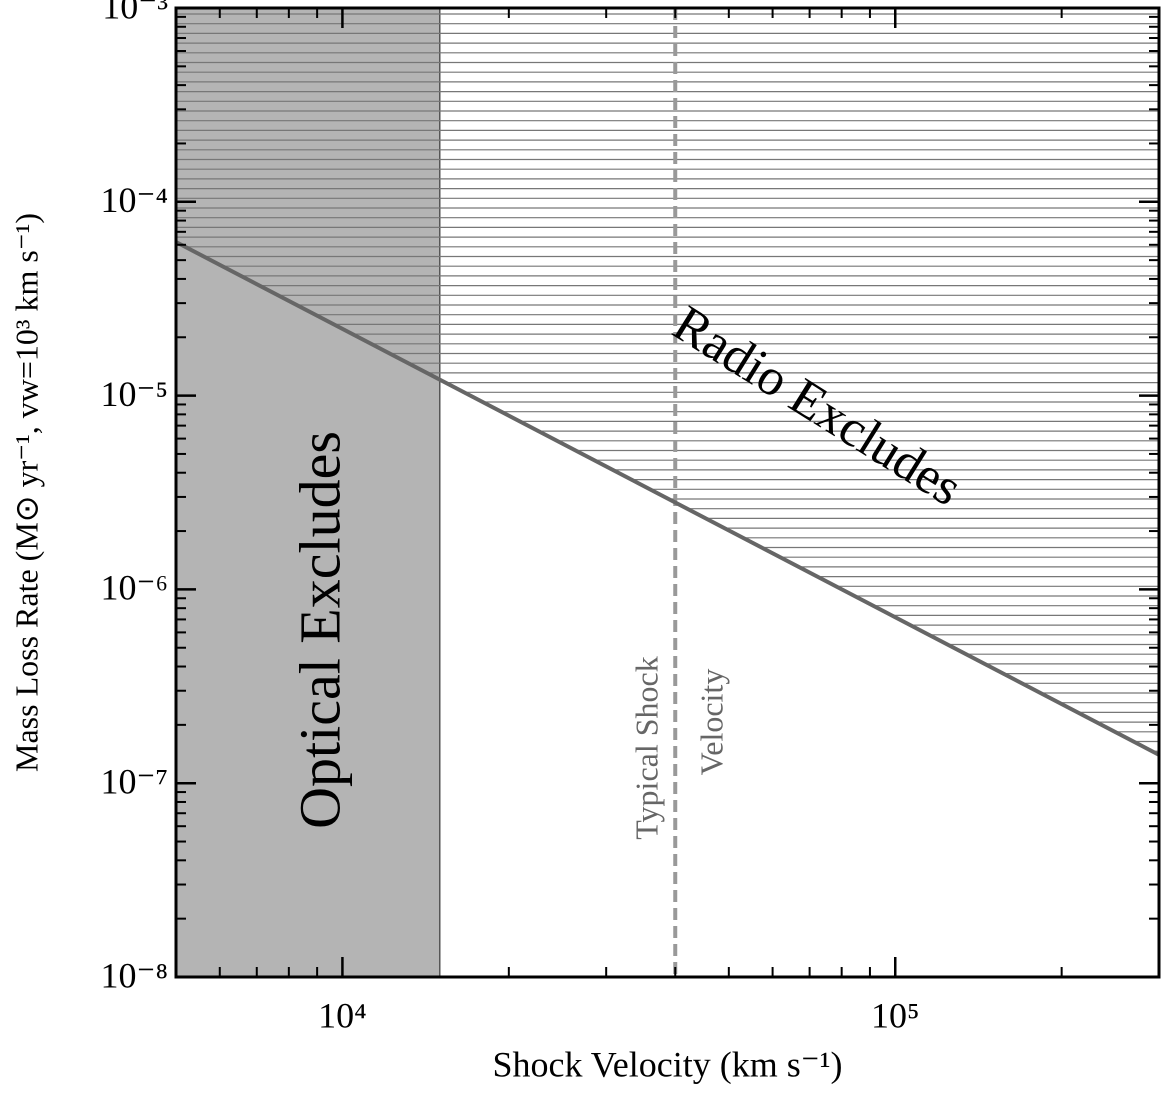  I want to click on y-tick-label: 10⁻⁵, so click(134, 394).